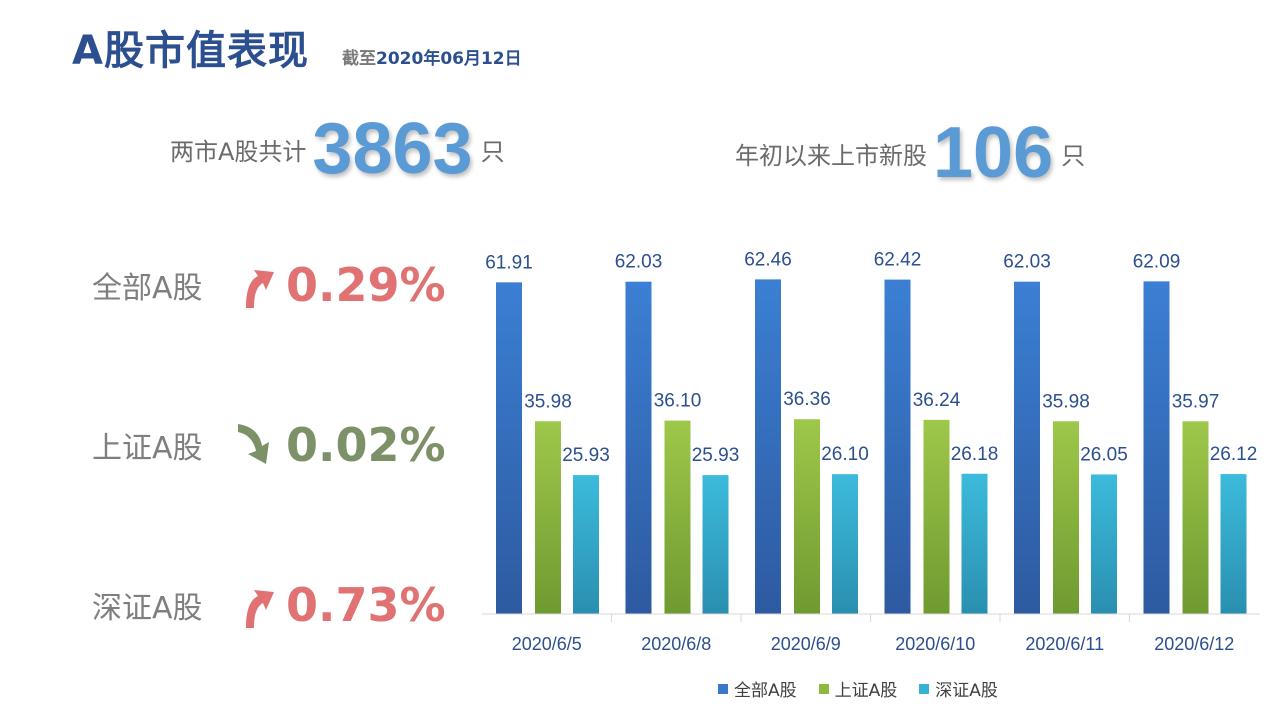 This screenshot has height=720, width=1280. Describe the element at coordinates (807, 399) in the screenshot. I see `data-label: 36.36` at that location.